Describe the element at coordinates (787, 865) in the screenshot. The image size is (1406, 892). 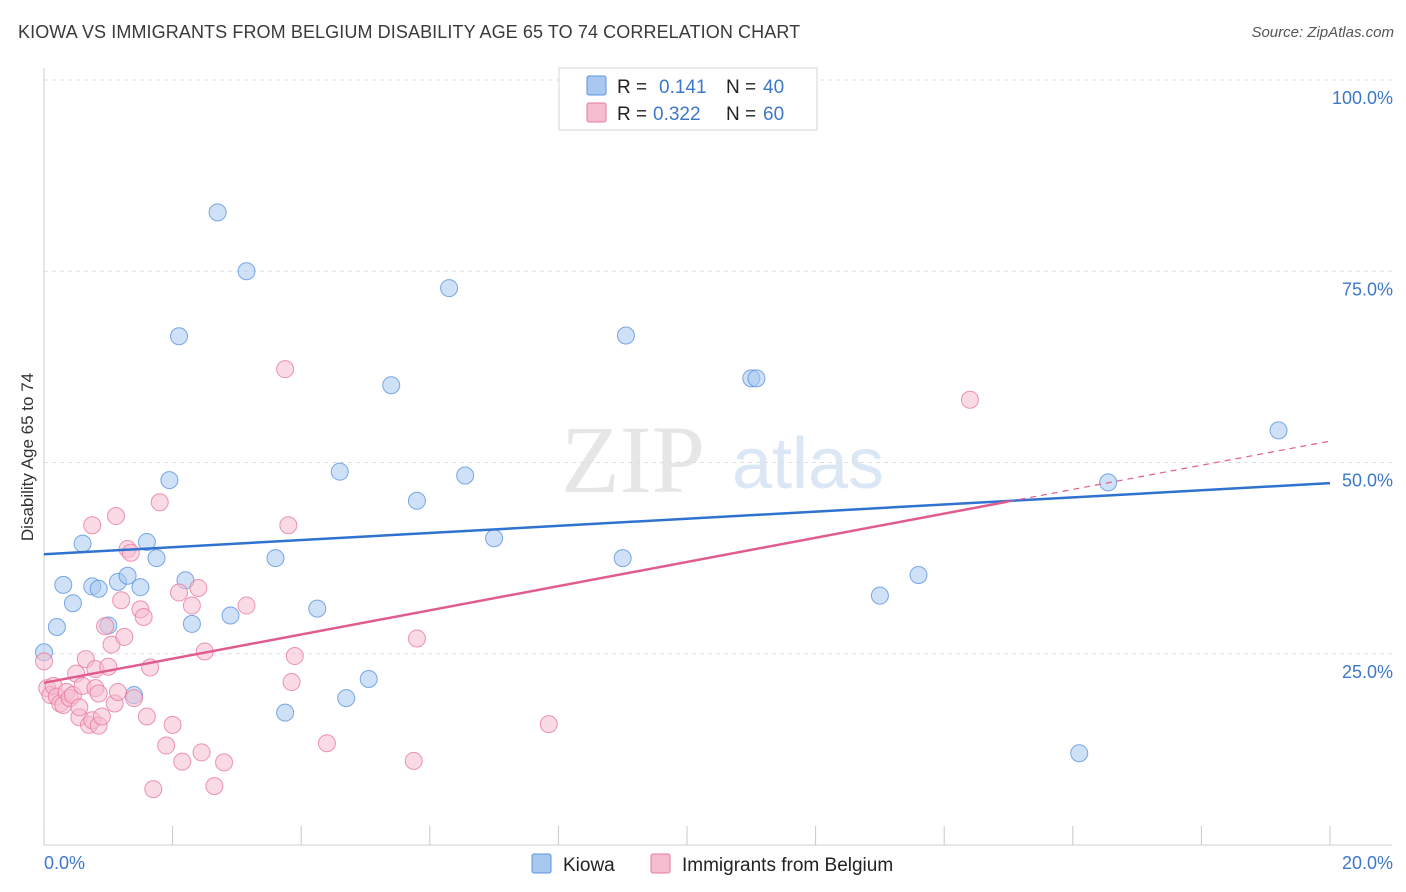
I see `bottom-legend-label-belgium: Immigrants from Belgium` at that location.